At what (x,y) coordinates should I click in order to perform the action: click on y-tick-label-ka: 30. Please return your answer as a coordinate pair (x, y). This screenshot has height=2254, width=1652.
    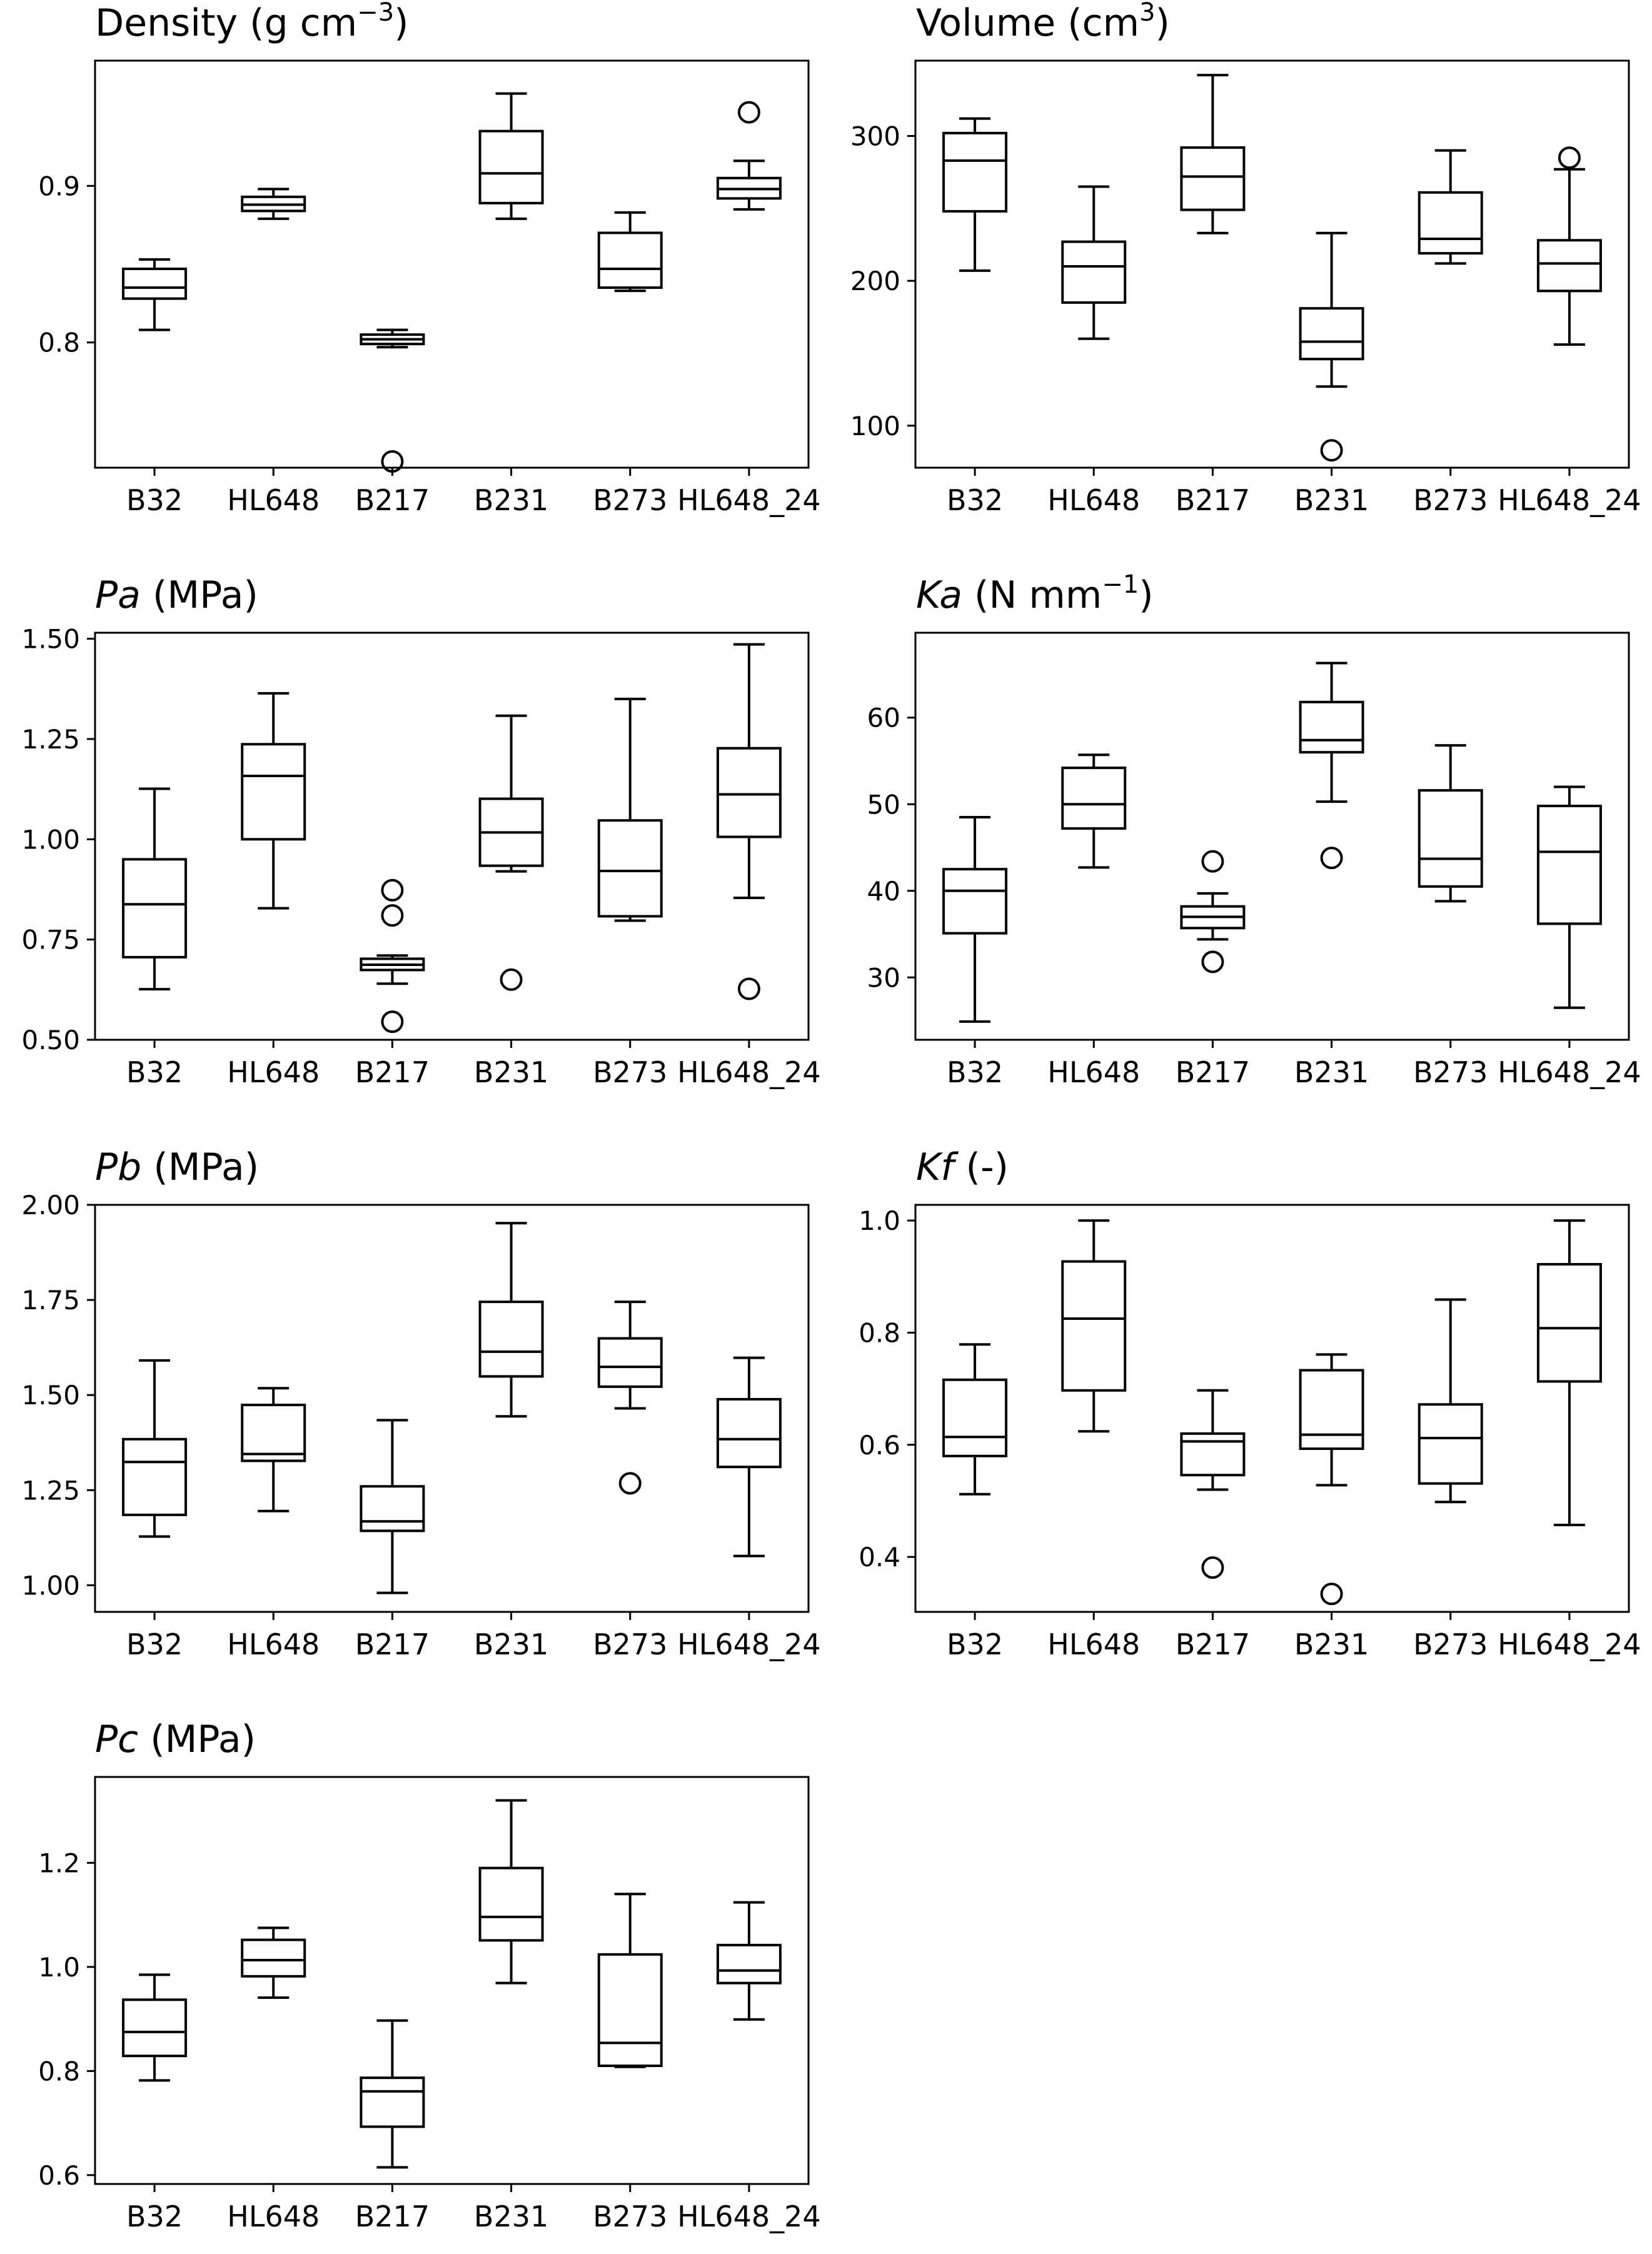
    Looking at the image, I should click on (883, 977).